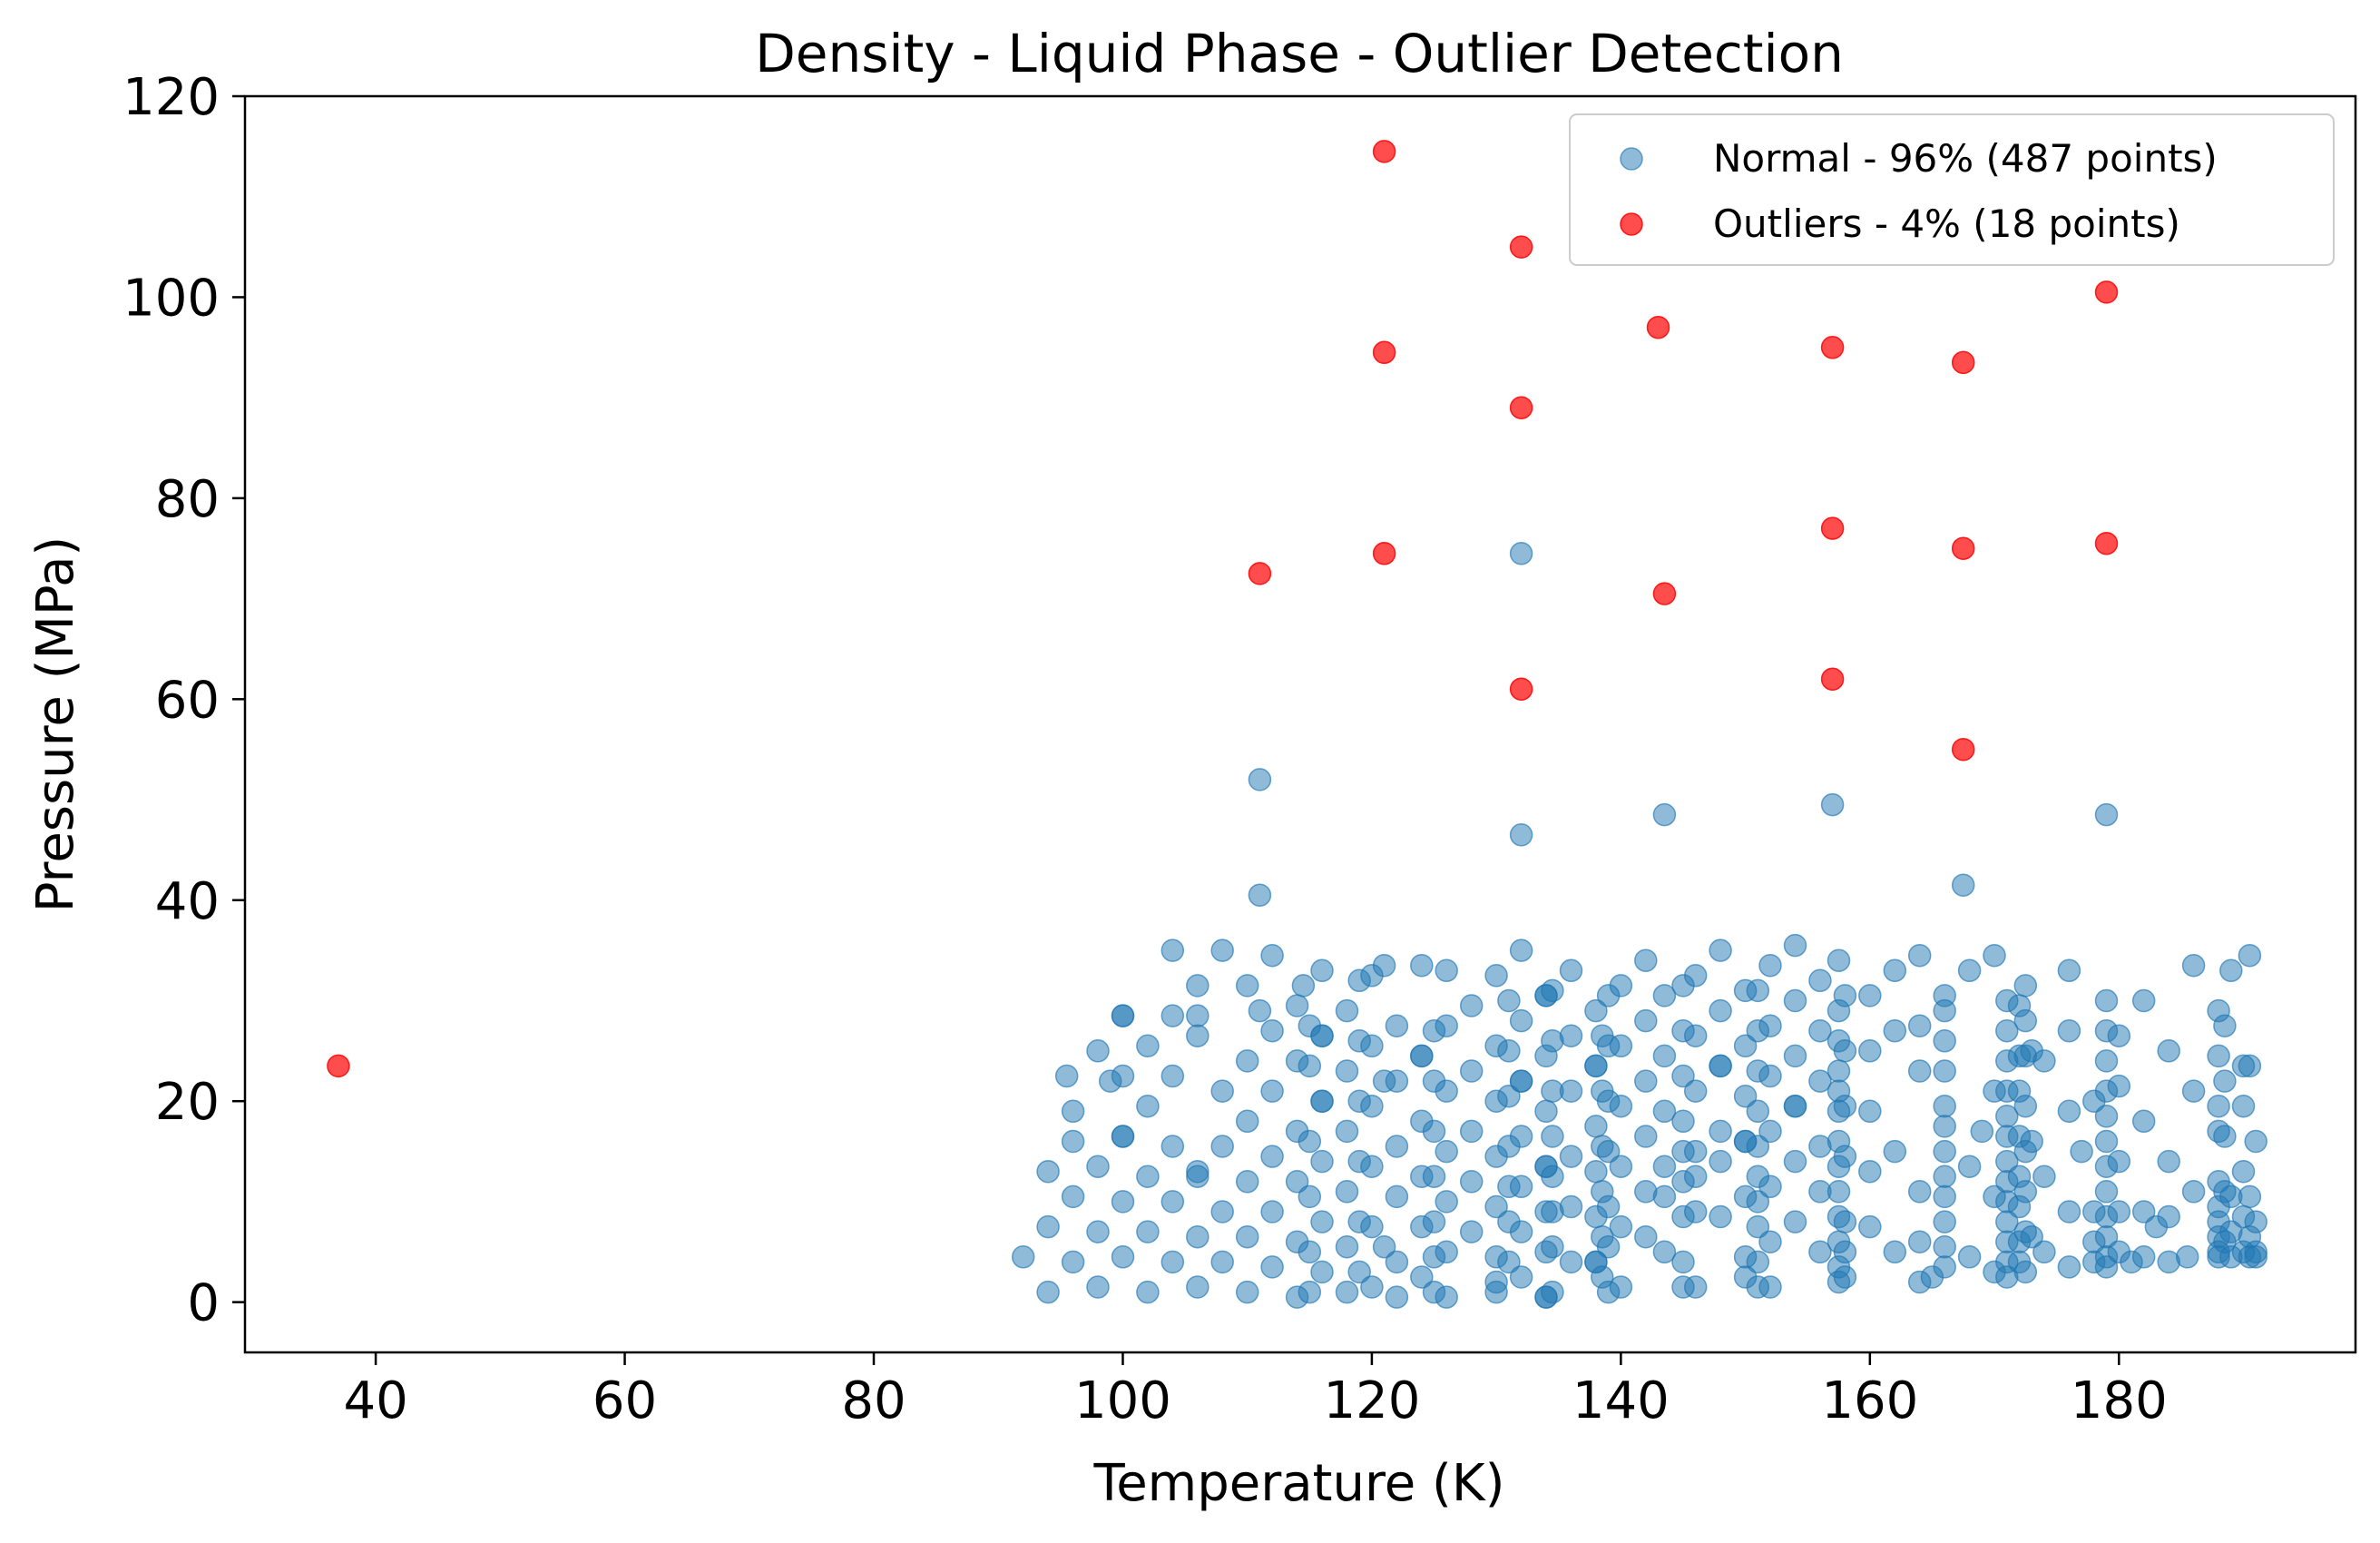  What do you see at coordinates (188, 499) in the screenshot?
I see `y-tick-label: 80` at bounding box center [188, 499].